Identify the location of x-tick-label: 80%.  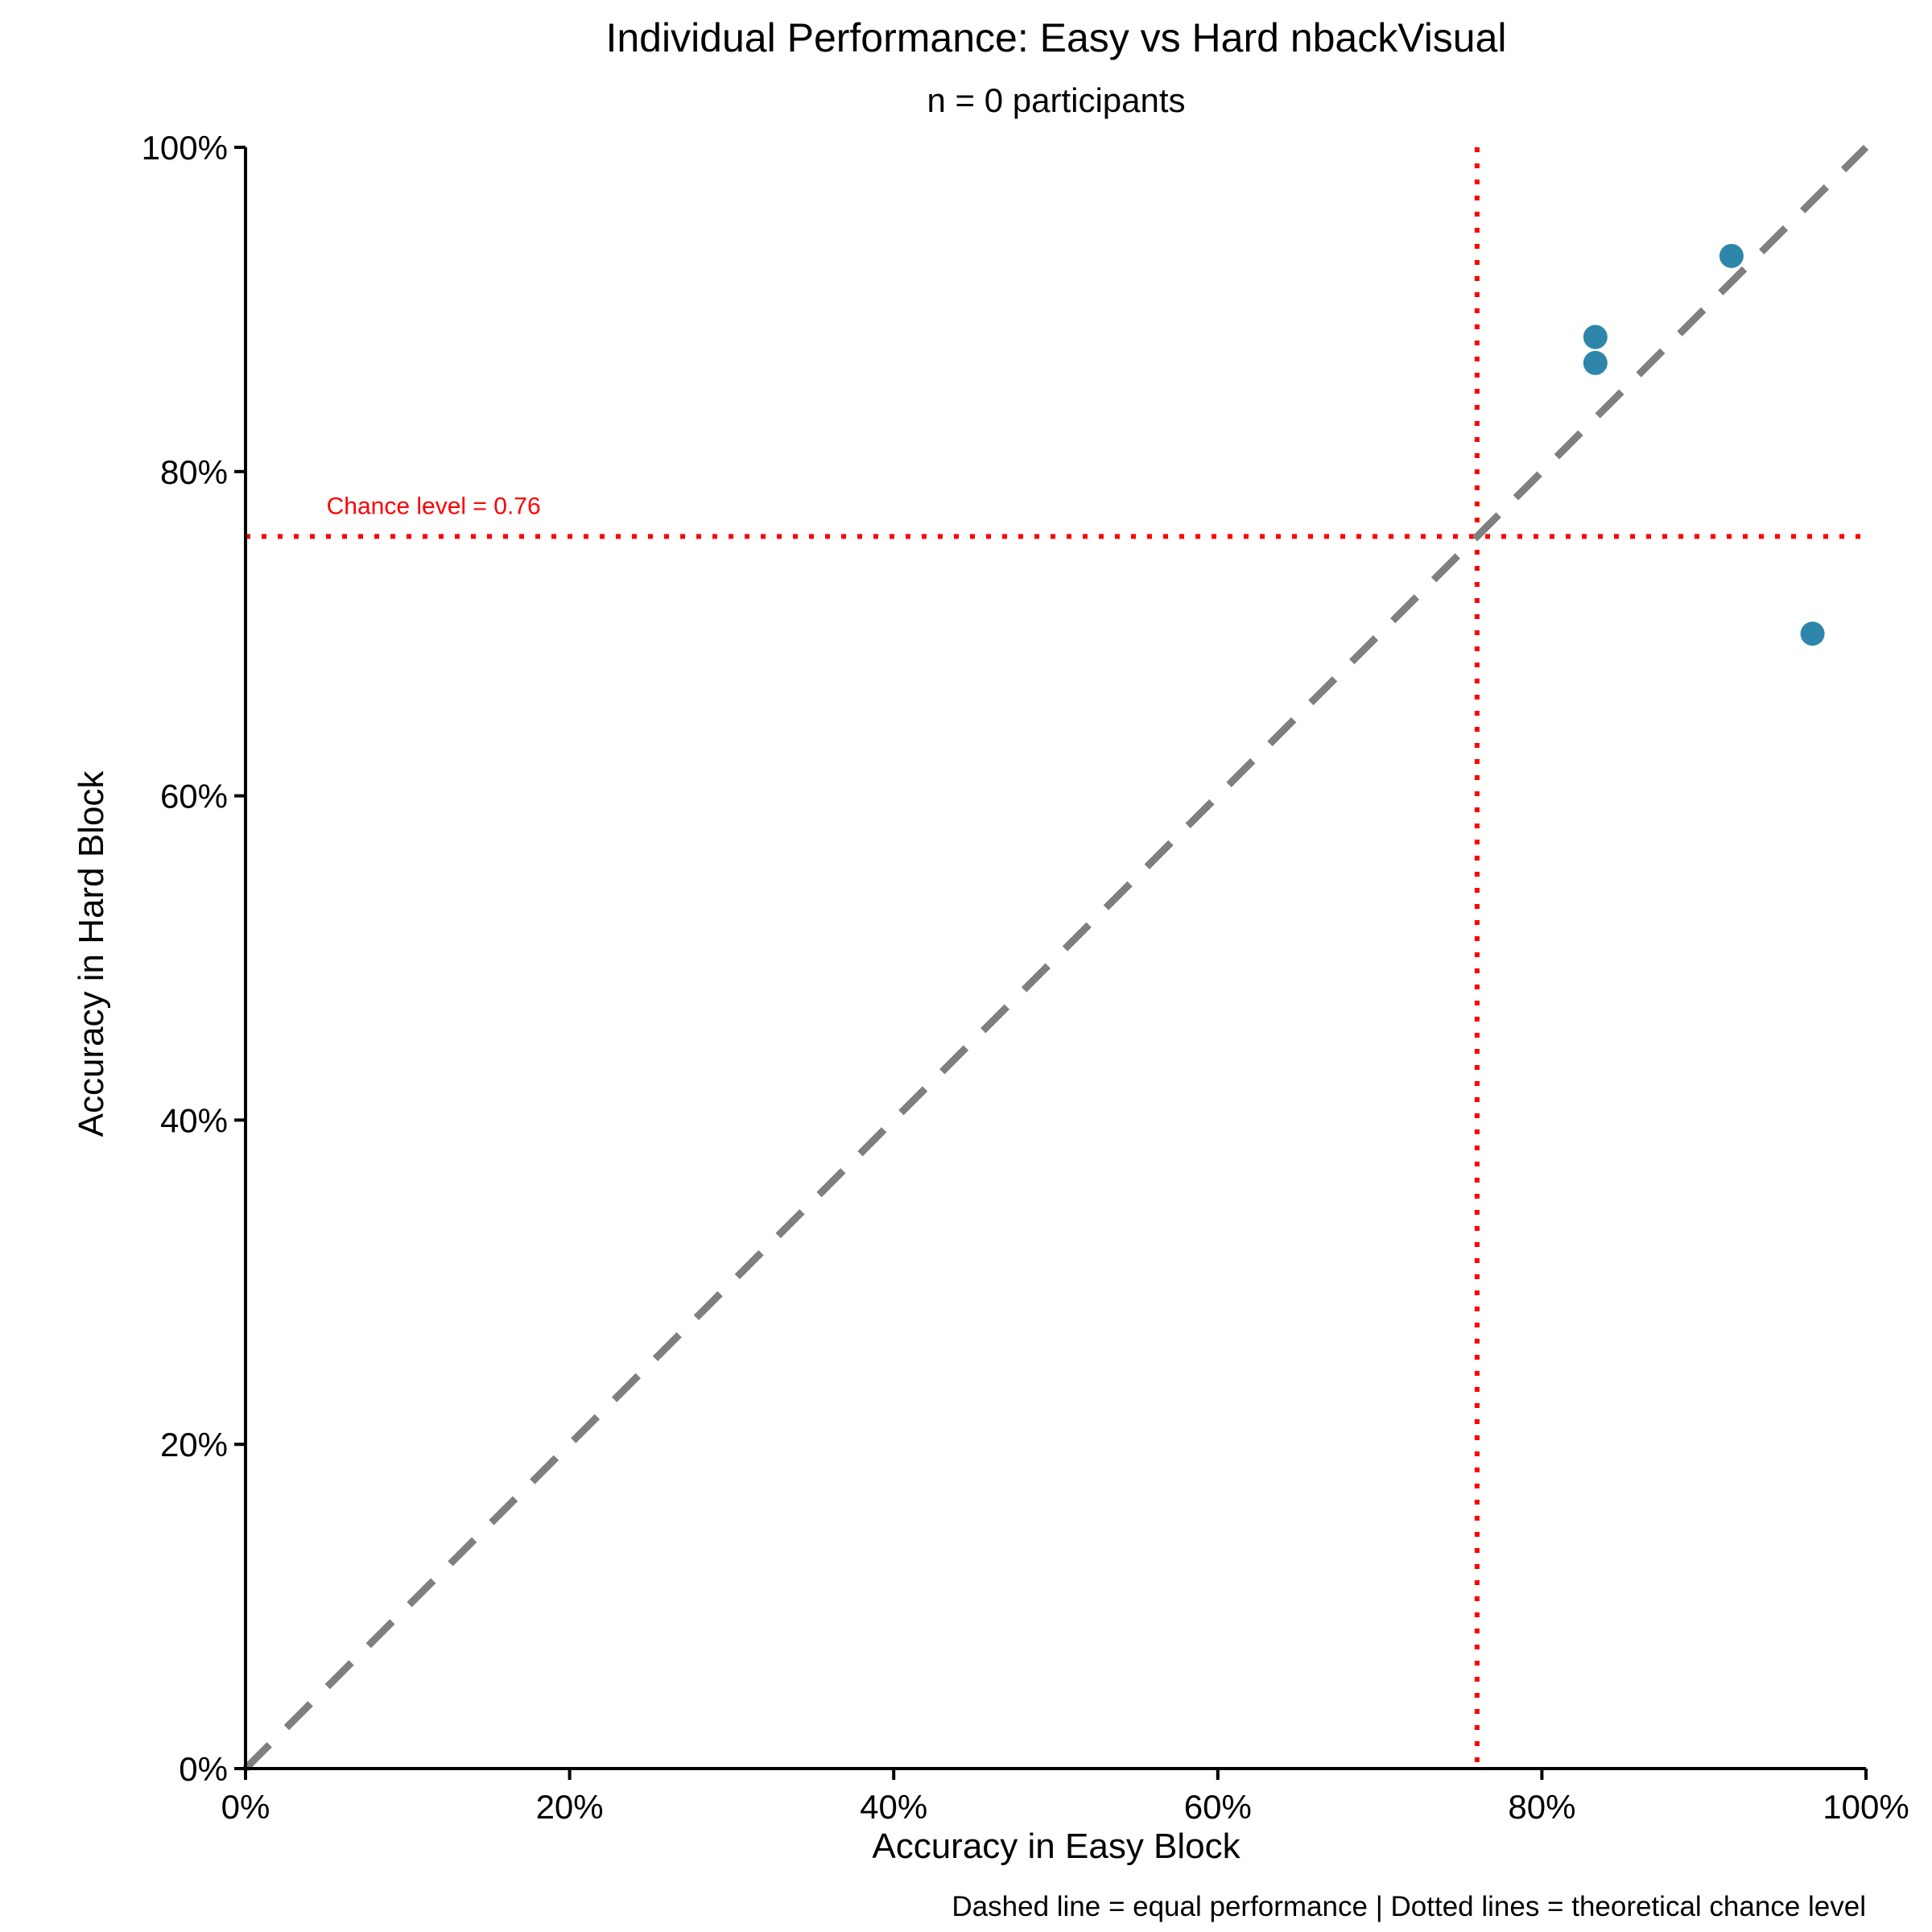
(1541, 1807).